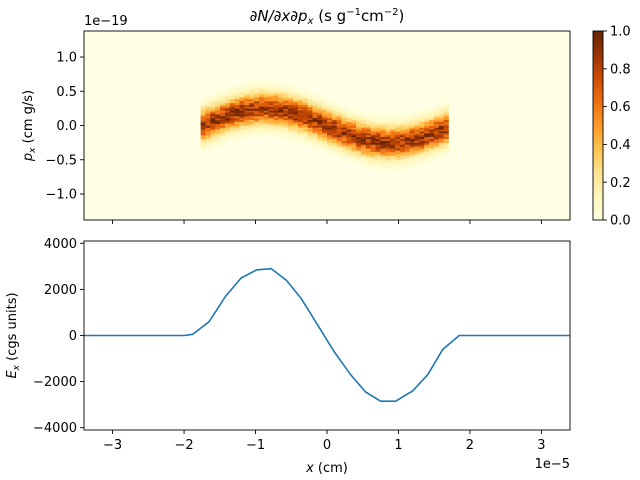 The image size is (640, 480). I want to click on heatmap-y-label: px (cm g/s), so click(29, 126).